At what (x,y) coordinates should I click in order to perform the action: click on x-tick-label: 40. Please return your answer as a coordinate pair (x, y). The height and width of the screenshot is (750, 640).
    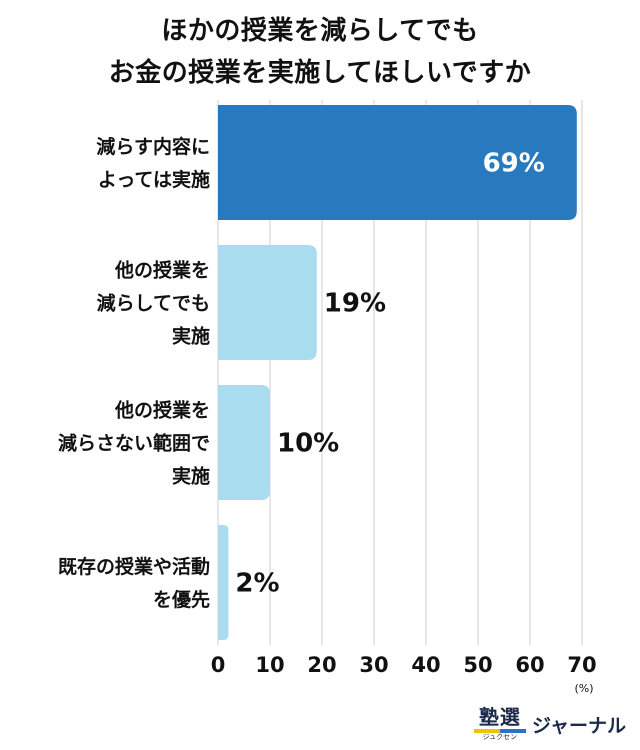
    Looking at the image, I should click on (425, 665).